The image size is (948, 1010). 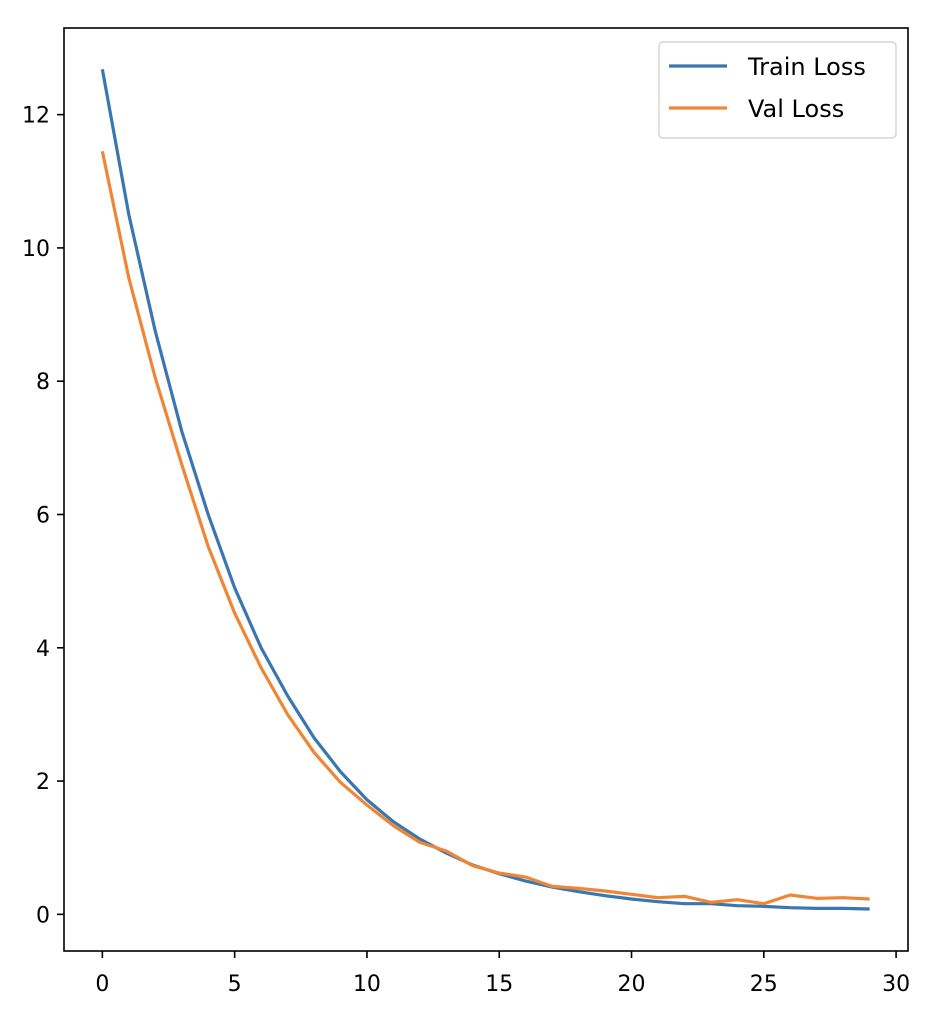 What do you see at coordinates (36, 249) in the screenshot?
I see `y-tick-label: 10` at bounding box center [36, 249].